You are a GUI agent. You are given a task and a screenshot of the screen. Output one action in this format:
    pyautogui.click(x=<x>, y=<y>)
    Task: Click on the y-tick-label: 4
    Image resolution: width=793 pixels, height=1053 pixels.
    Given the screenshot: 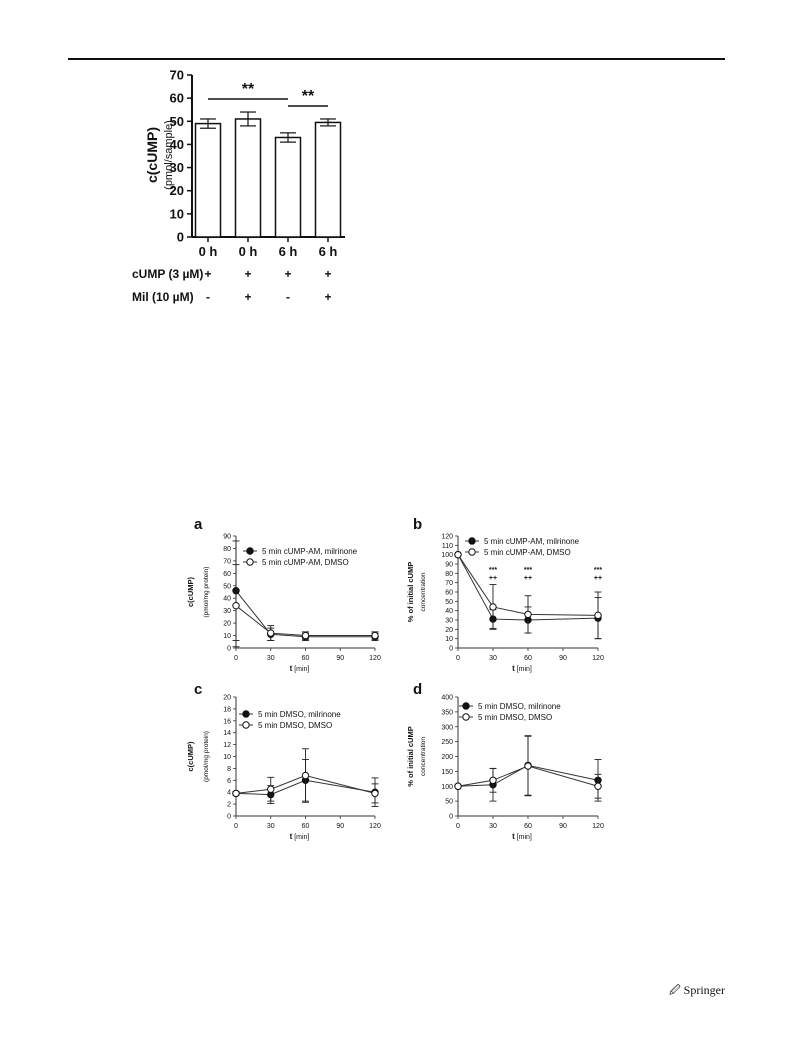 What is the action you would take?
    pyautogui.click(x=229, y=793)
    